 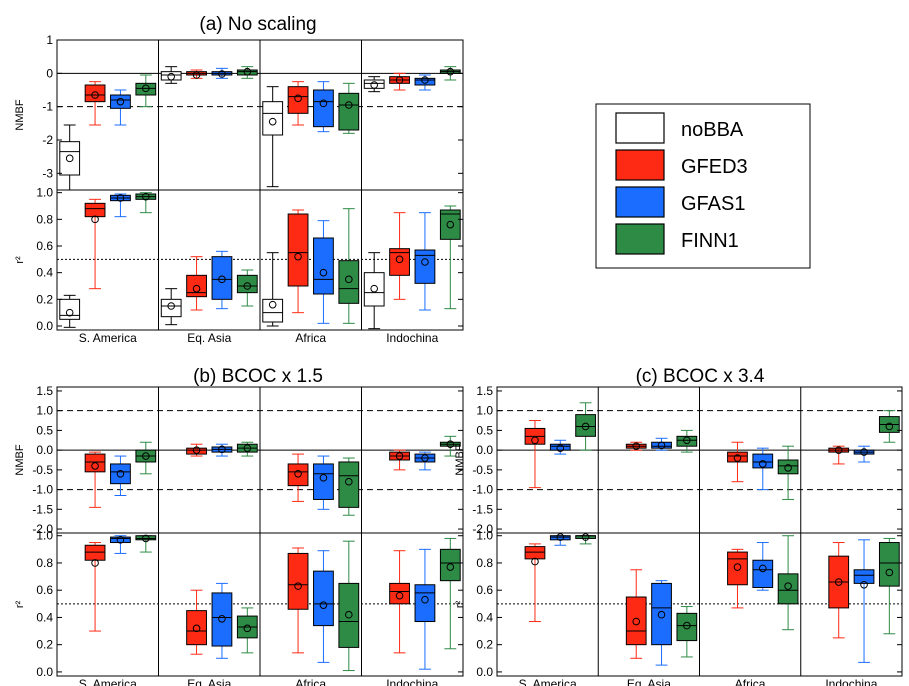 I want to click on x-category-label: Africa, so click(x=310, y=338).